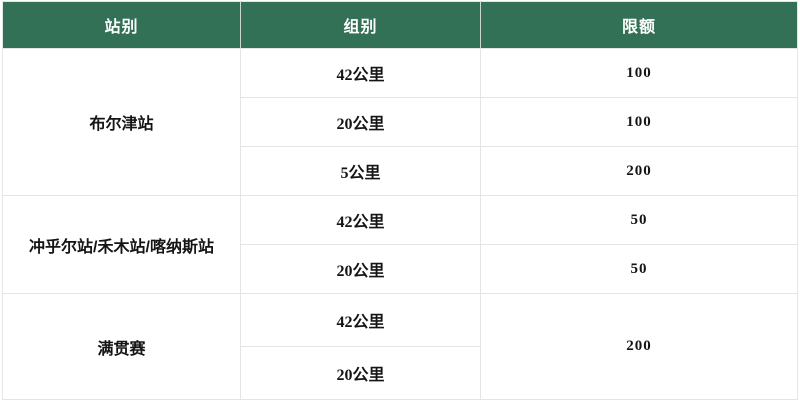 This screenshot has width=800, height=407. I want to click on station-cell-burjin: 布尔津站, so click(121, 122).